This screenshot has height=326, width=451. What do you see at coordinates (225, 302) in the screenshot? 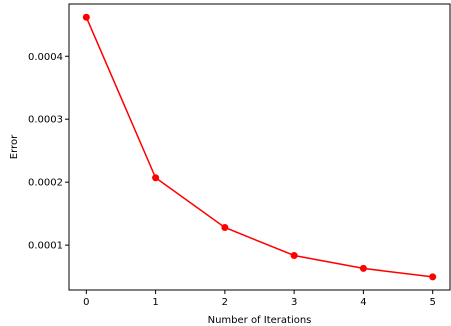
I see `x-tick-label: 2` at bounding box center [225, 302].